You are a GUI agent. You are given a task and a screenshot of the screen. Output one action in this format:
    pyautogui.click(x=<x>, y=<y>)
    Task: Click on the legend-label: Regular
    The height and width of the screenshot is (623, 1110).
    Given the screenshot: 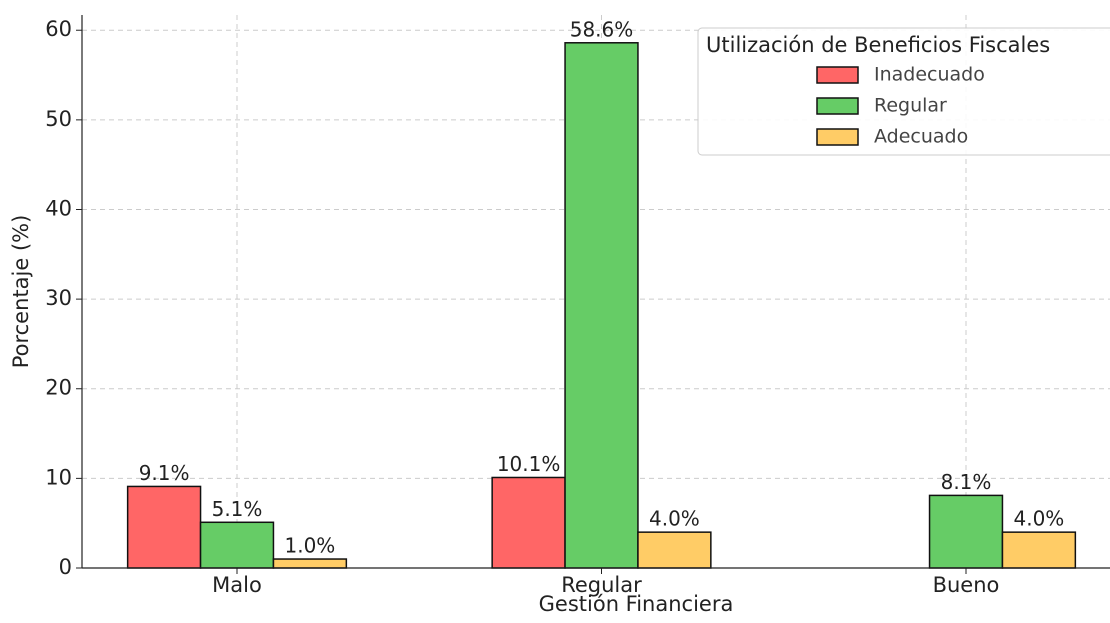 What is the action you would take?
    pyautogui.click(x=910, y=106)
    